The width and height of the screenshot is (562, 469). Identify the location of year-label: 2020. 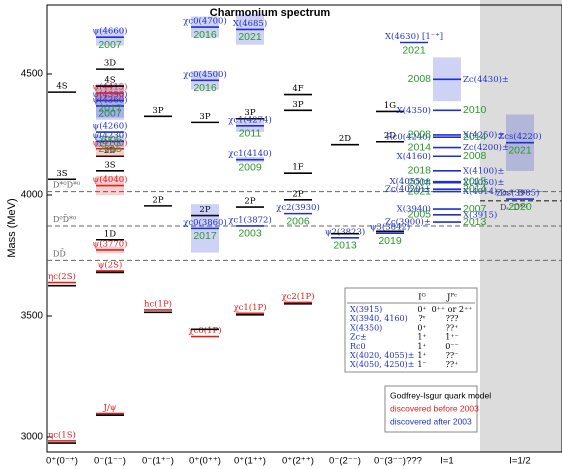
(520, 207).